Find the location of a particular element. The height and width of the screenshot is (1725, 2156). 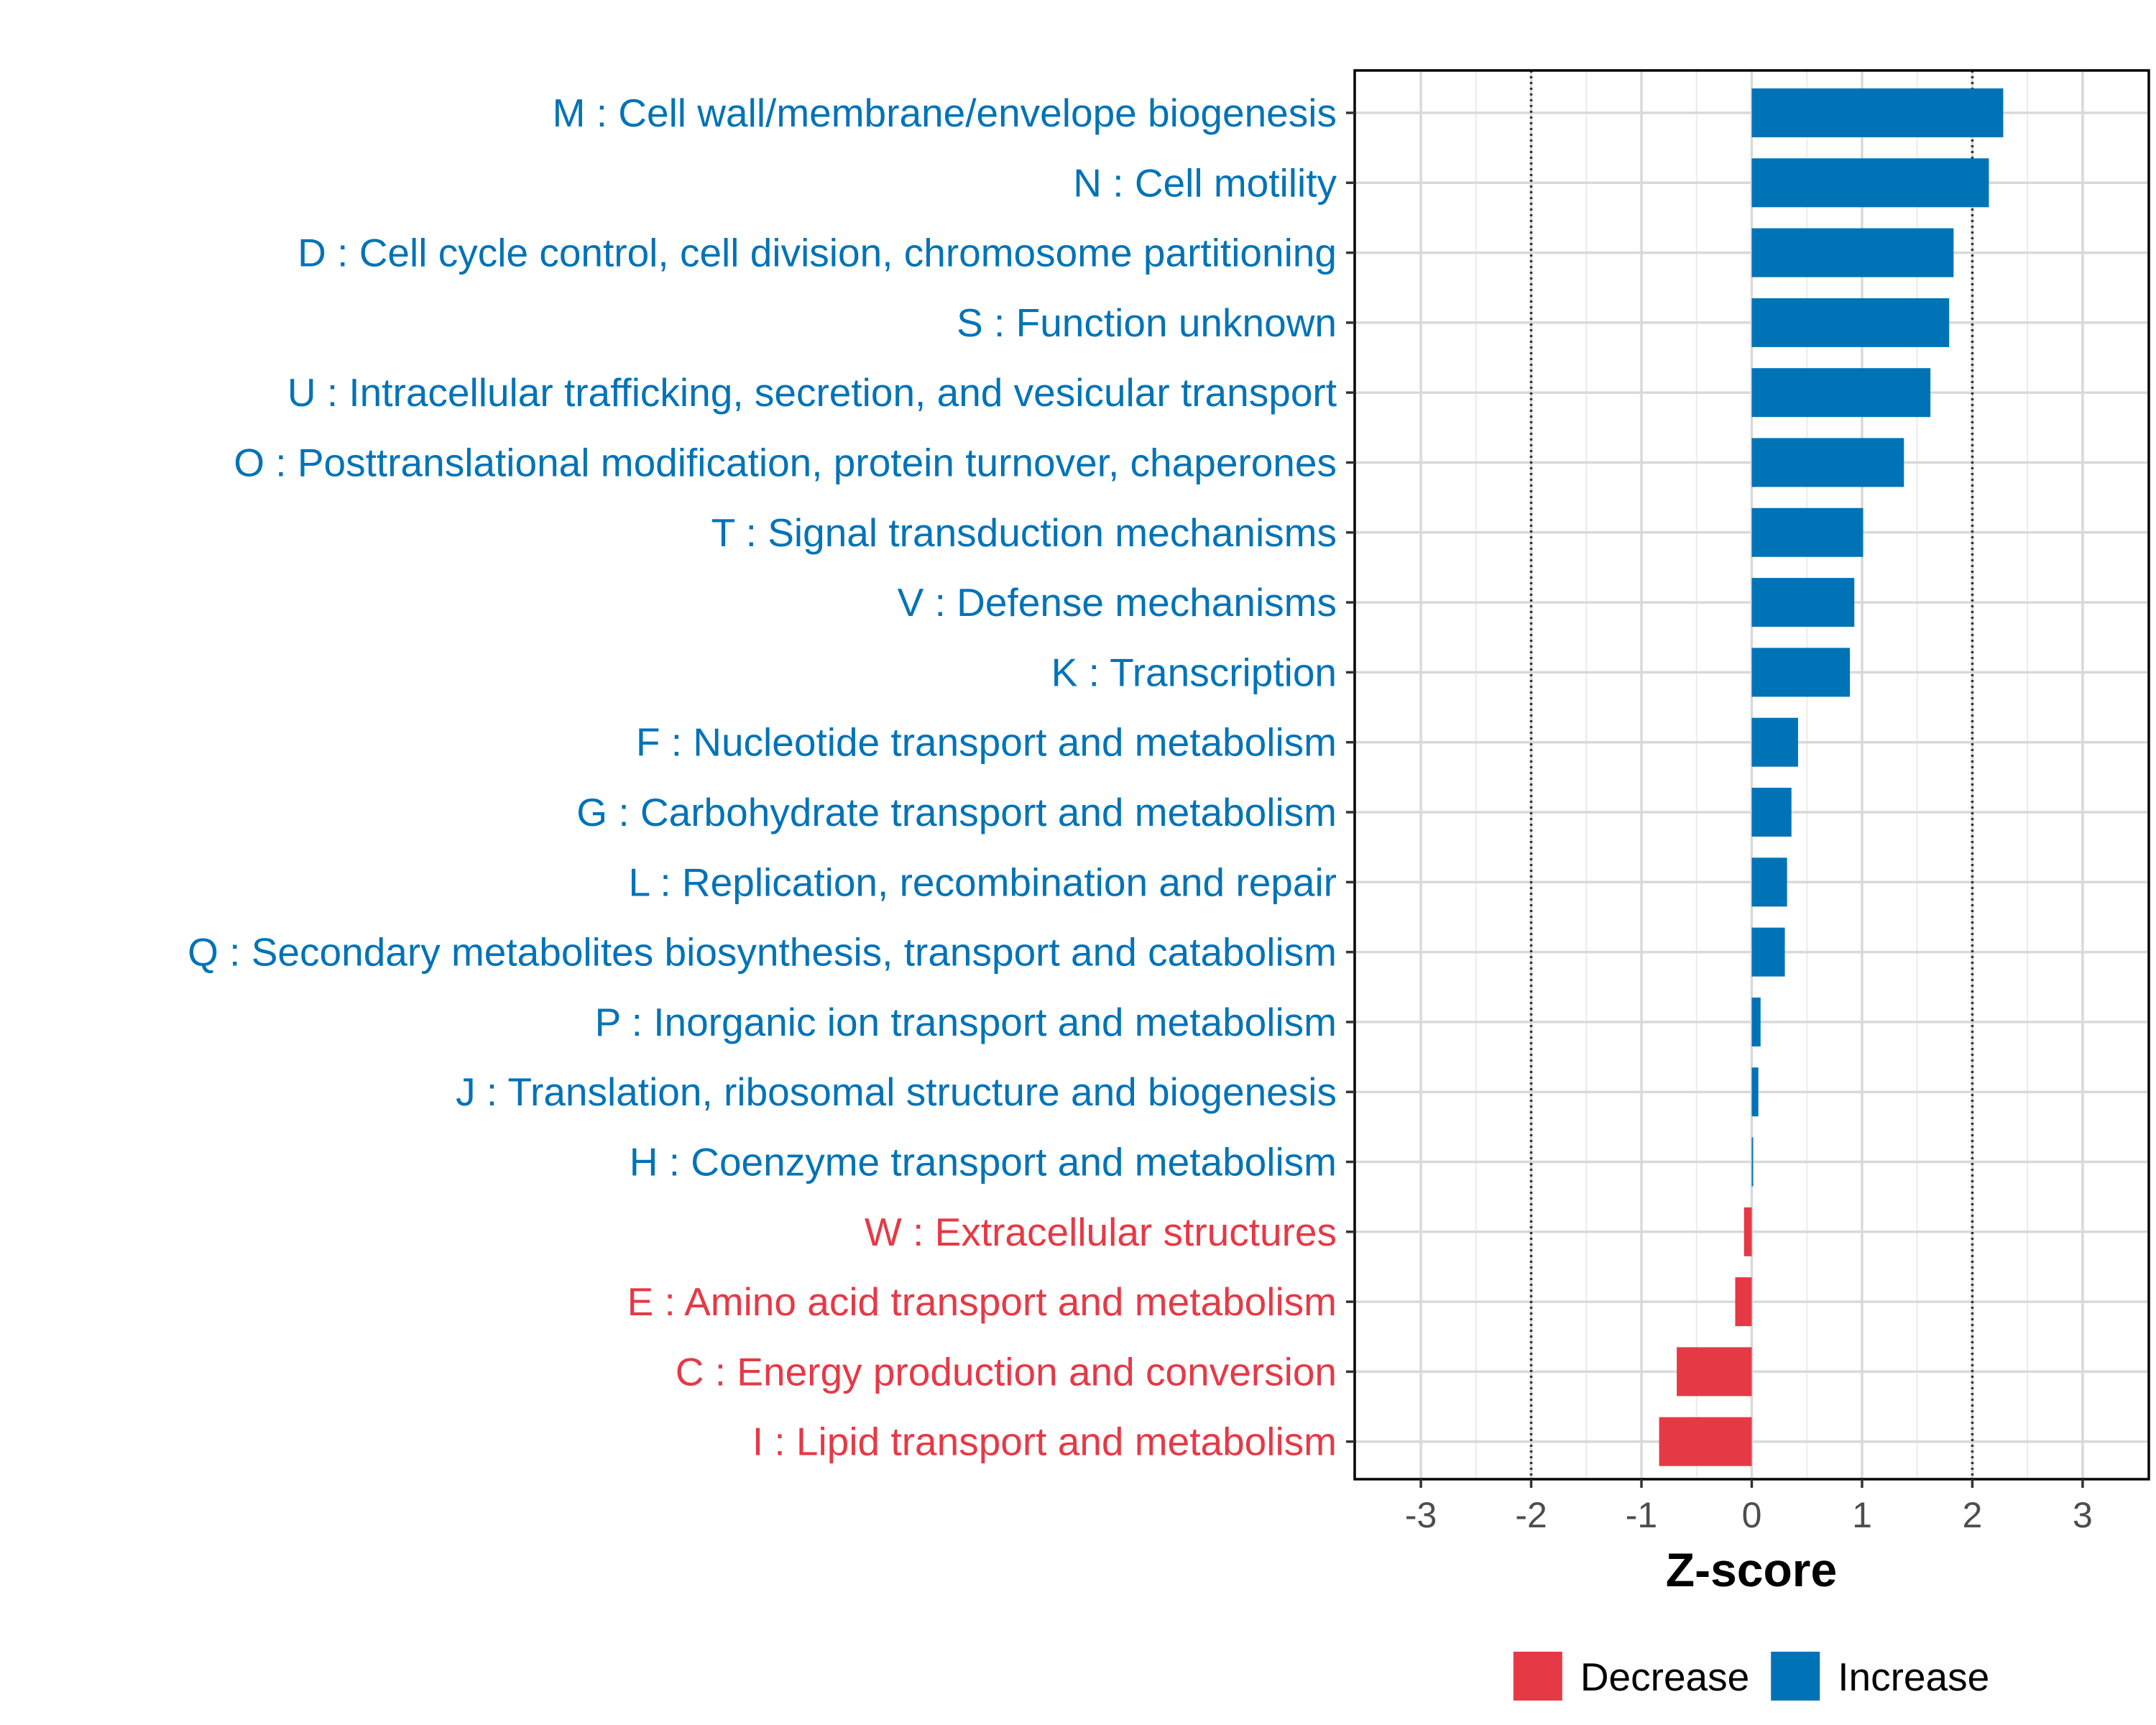

category-label-17: E : Amino acid transport and metabolism is located at coordinates (982, 1301).